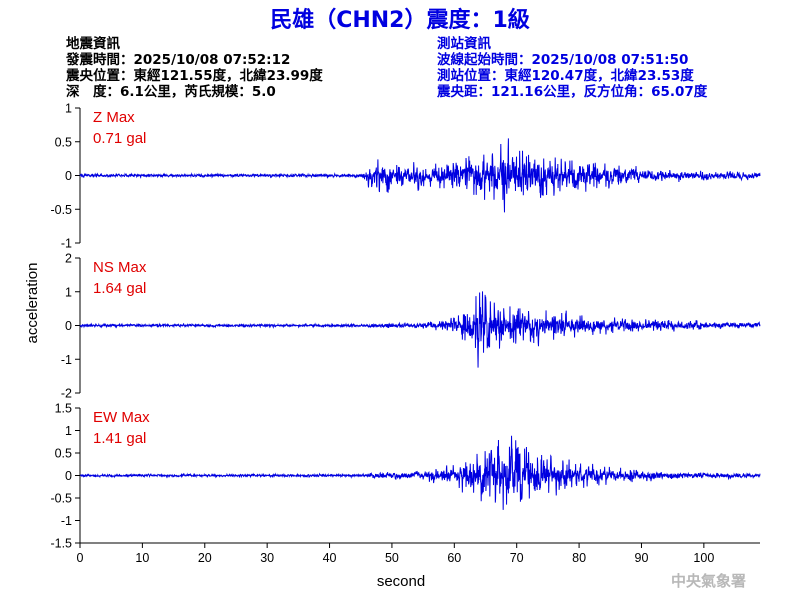 This screenshot has height=600, width=800. What do you see at coordinates (205, 558) in the screenshot?
I see `x-tick-label: 20` at bounding box center [205, 558].